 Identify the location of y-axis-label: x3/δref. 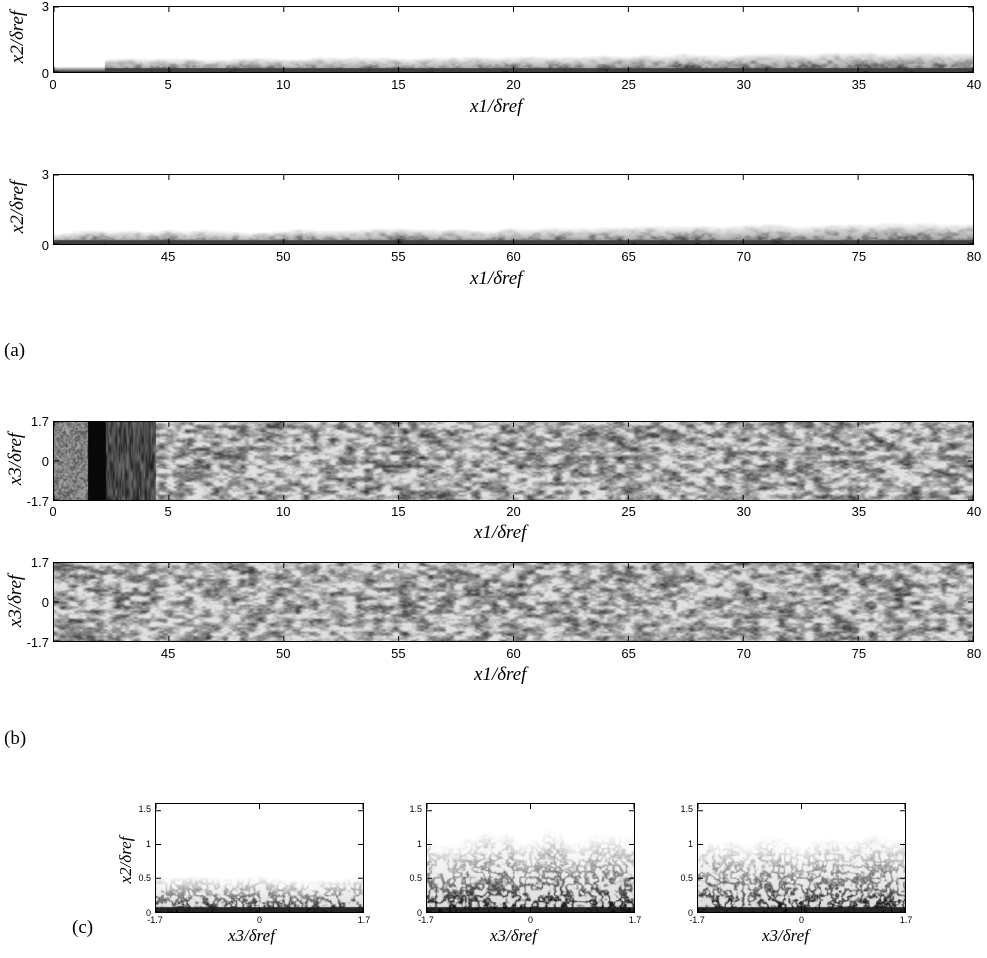
(15, 601).